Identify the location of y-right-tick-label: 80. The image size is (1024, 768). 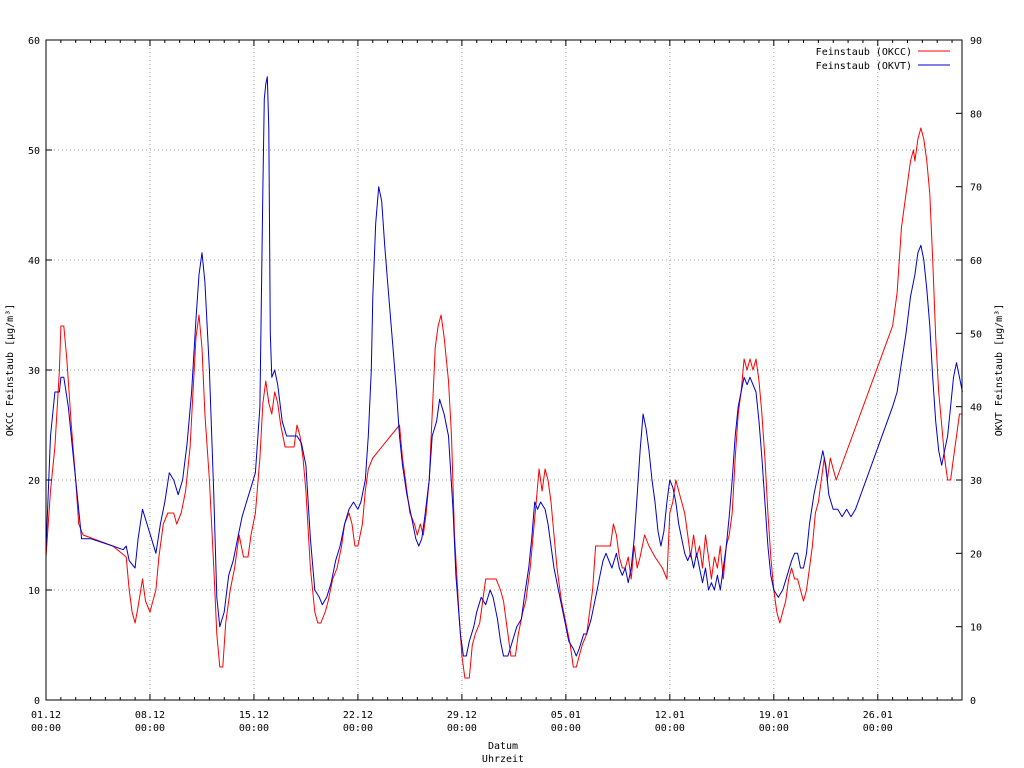
(976, 114).